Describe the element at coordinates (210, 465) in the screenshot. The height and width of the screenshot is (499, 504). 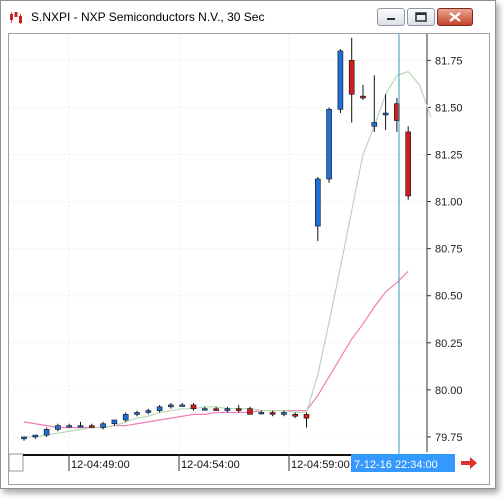
I see `x-tick-label: 12-04:54:00` at that location.